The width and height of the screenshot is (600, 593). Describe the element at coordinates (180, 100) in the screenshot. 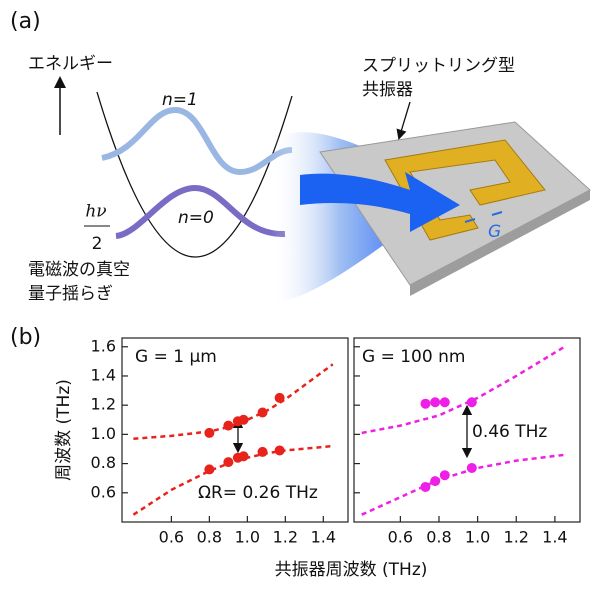

I see `n1-label: n=1` at that location.